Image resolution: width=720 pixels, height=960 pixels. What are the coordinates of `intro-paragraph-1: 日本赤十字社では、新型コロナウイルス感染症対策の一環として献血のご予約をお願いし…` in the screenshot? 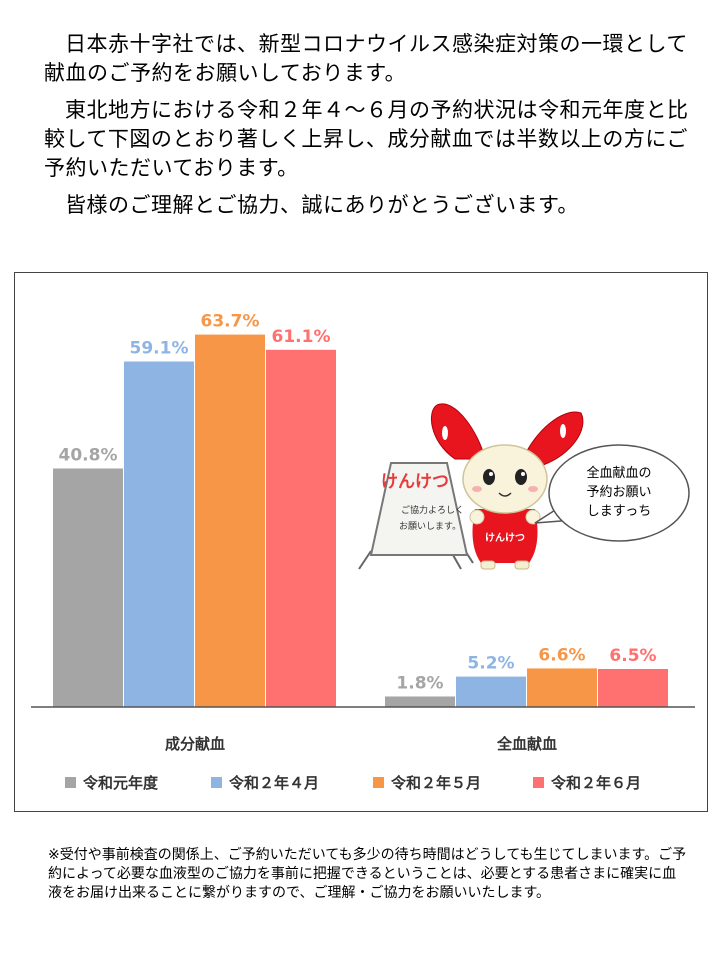 It's located at (366, 58).